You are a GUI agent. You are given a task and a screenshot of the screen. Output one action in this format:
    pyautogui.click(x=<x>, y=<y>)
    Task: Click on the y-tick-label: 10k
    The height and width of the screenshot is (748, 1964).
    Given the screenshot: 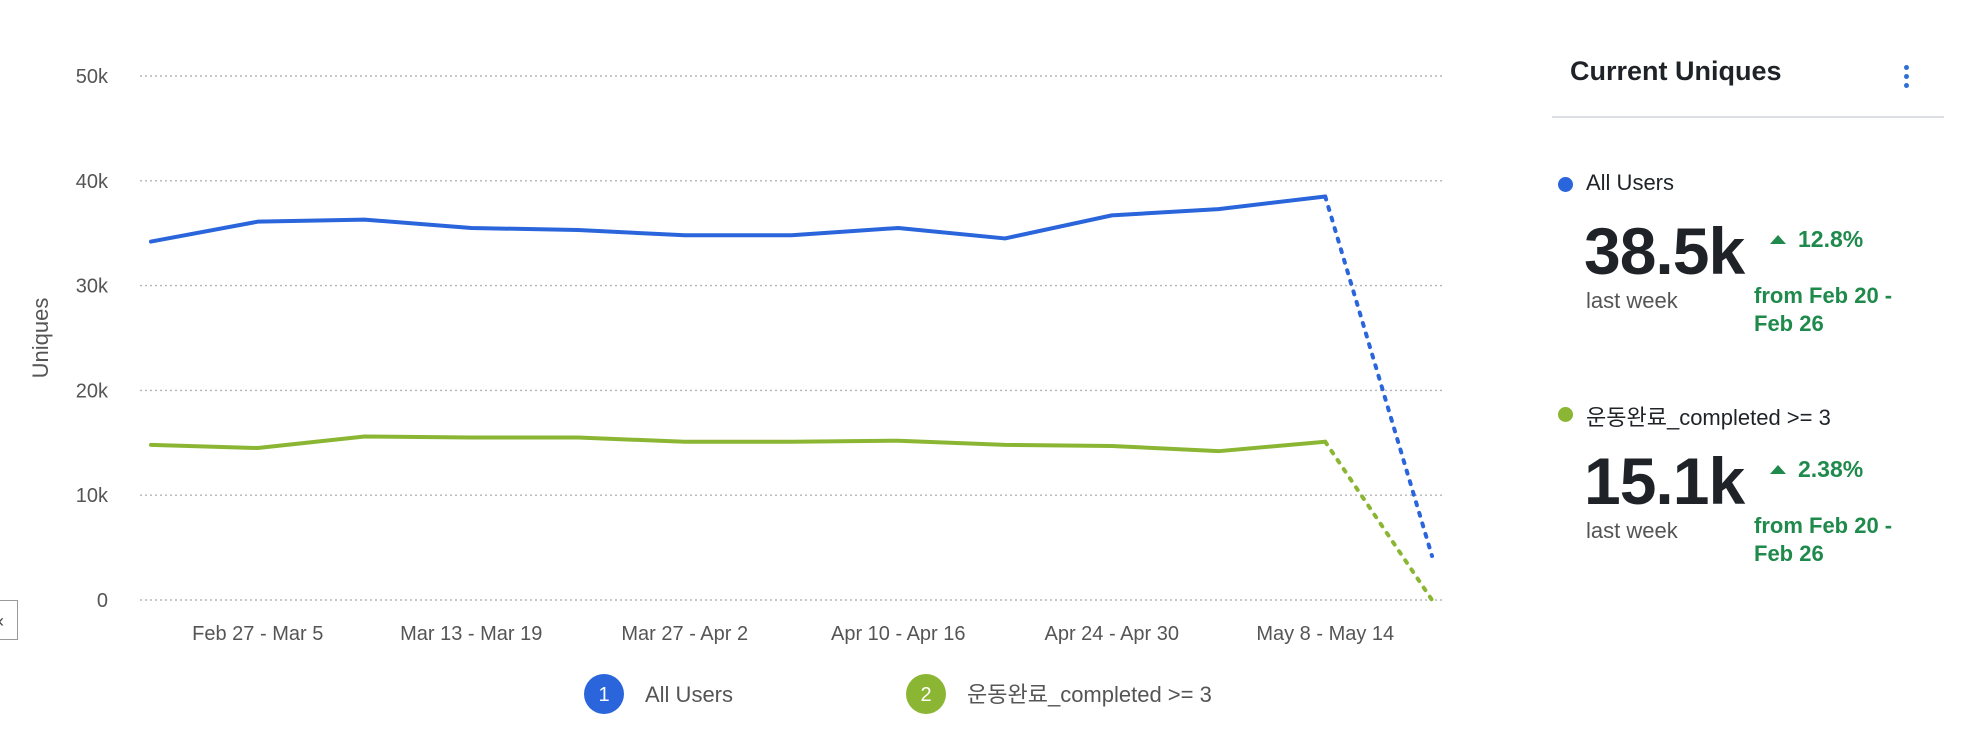 What is the action you would take?
    pyautogui.click(x=92, y=496)
    